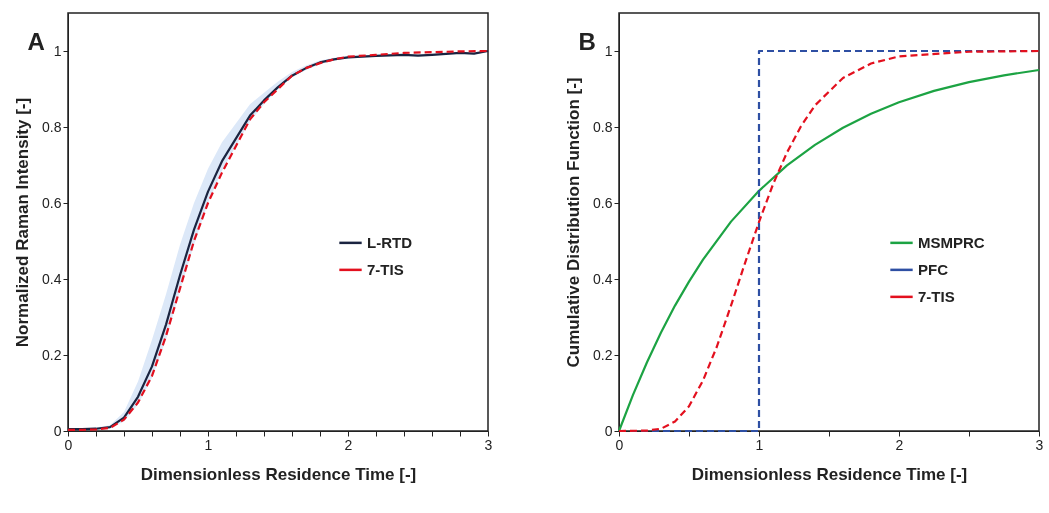 This screenshot has width=1049, height=513. Describe the element at coordinates (587, 41) in the screenshot. I see `text: B` at that location.